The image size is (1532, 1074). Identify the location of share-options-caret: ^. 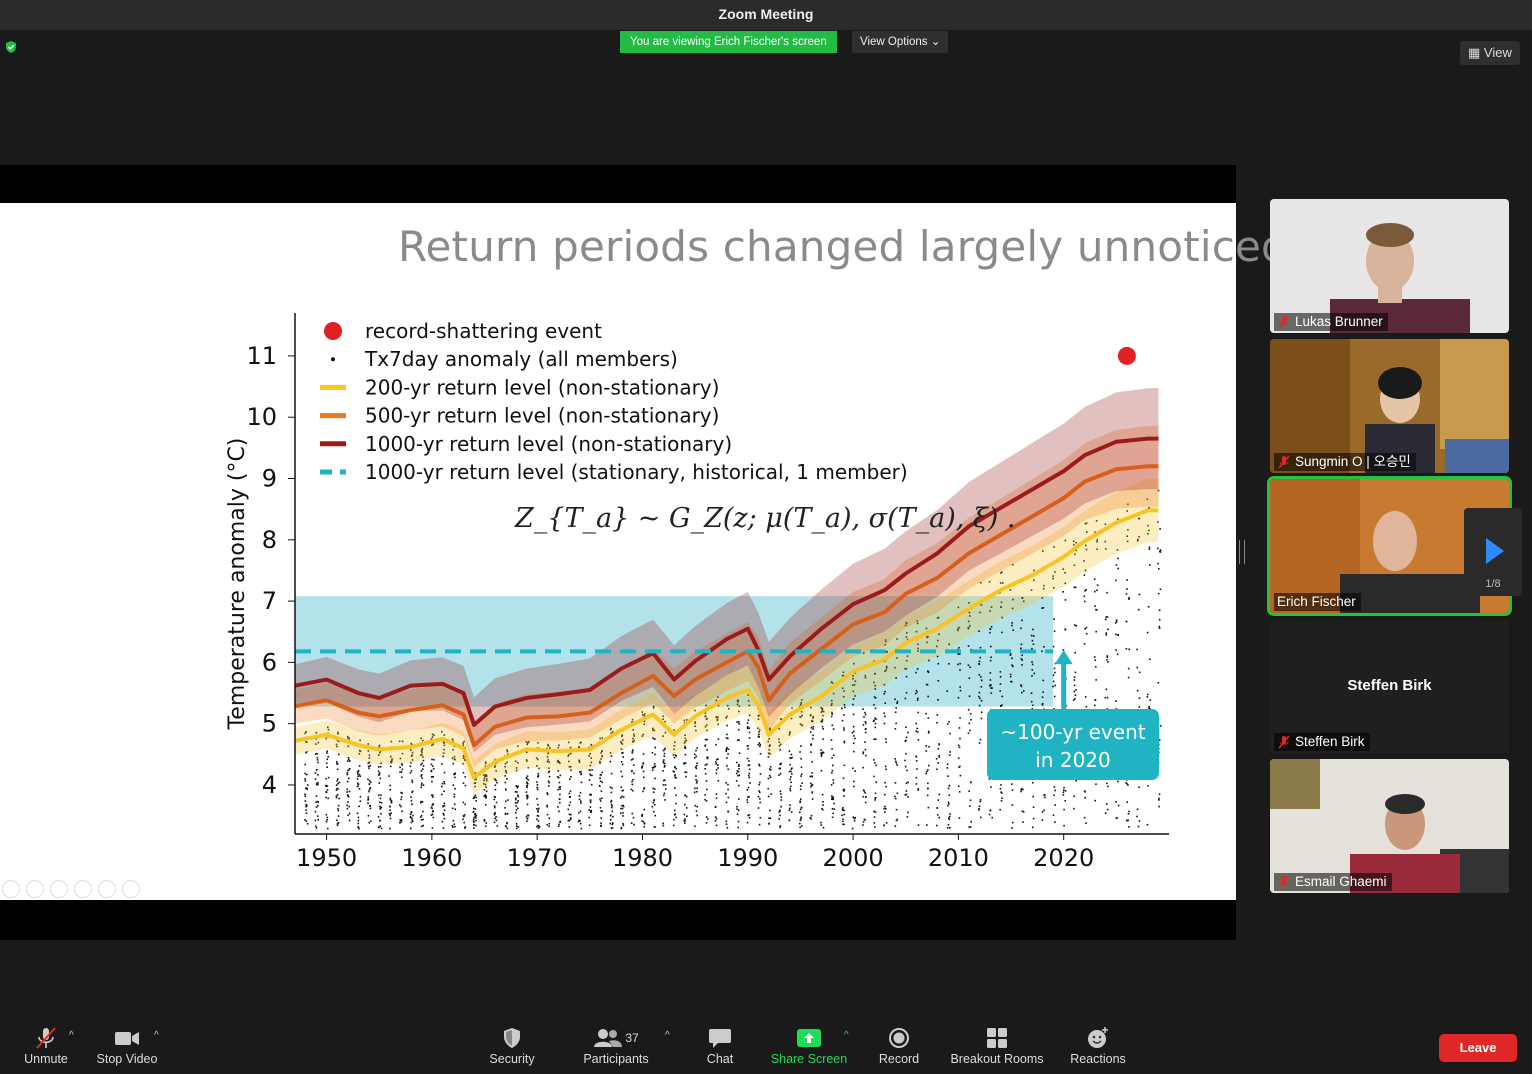
(846, 1035).